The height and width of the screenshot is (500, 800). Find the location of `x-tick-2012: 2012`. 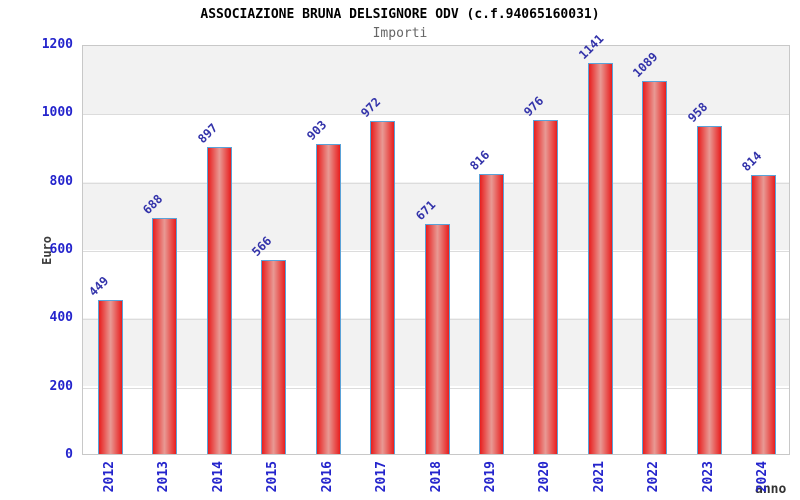

x-tick-2012: 2012 is located at coordinates (109, 477).